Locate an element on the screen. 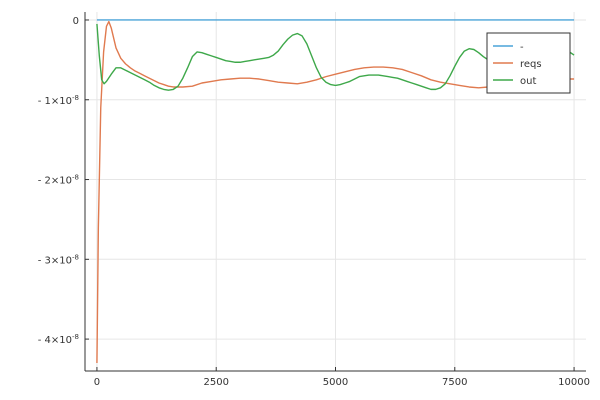 The height and width of the screenshot is (400, 600). legend: - reqs out is located at coordinates (528, 63).